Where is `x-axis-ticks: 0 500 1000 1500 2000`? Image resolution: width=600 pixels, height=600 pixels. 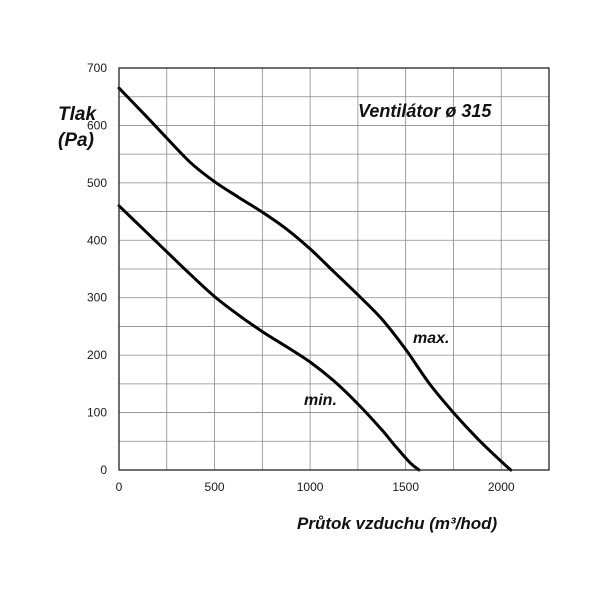
x-axis-ticks: 0 500 1000 1500 2000 is located at coordinates (315, 487).